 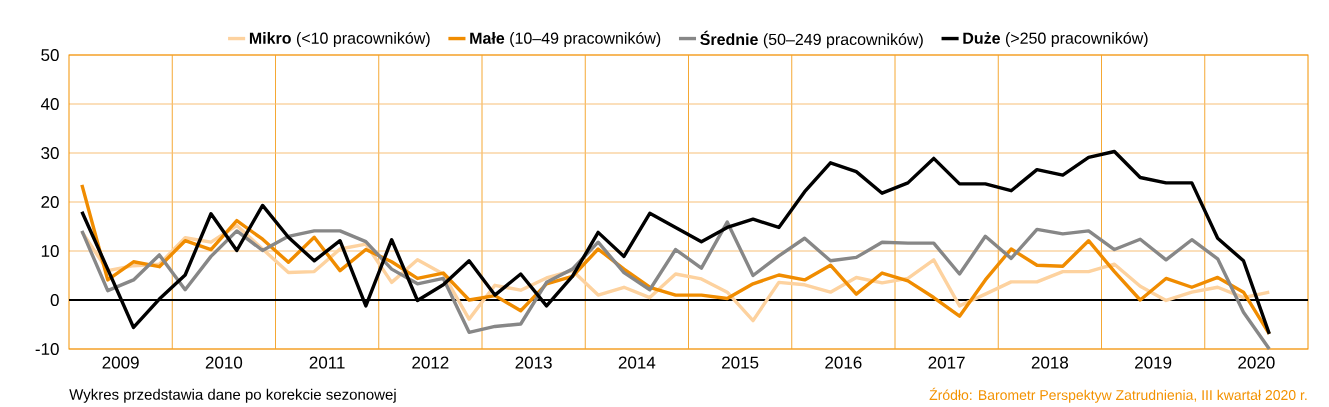 I want to click on y-tick-label: 0, so click(x=54, y=300).